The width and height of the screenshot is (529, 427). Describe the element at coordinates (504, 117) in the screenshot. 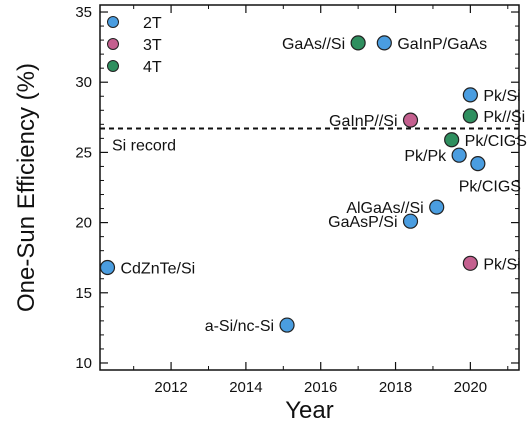

I see `data-point-label: Pk//Si` at that location.